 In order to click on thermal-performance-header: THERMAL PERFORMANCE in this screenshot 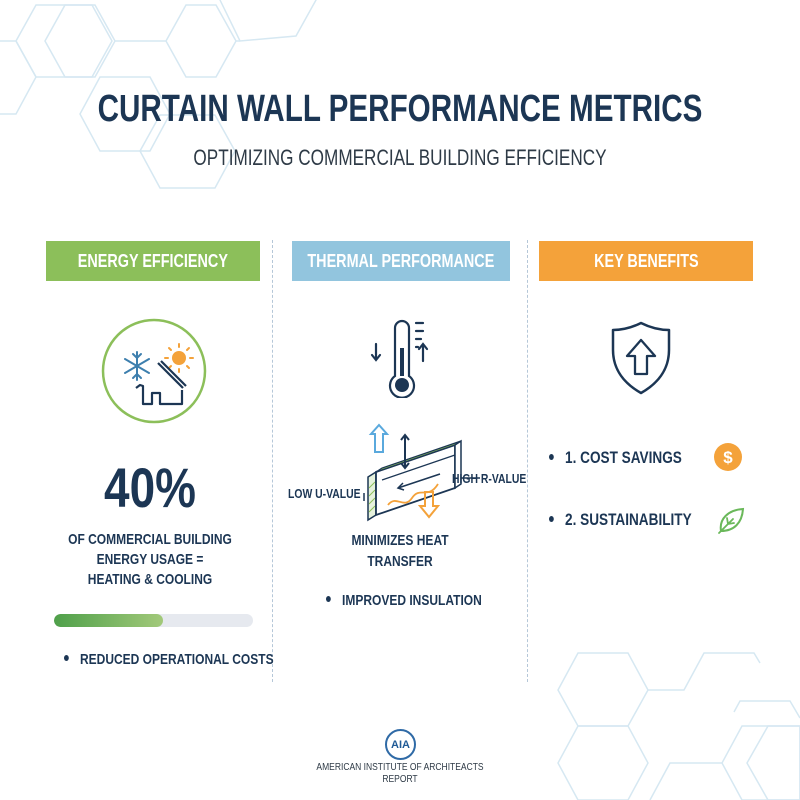, I will do `click(401, 261)`.